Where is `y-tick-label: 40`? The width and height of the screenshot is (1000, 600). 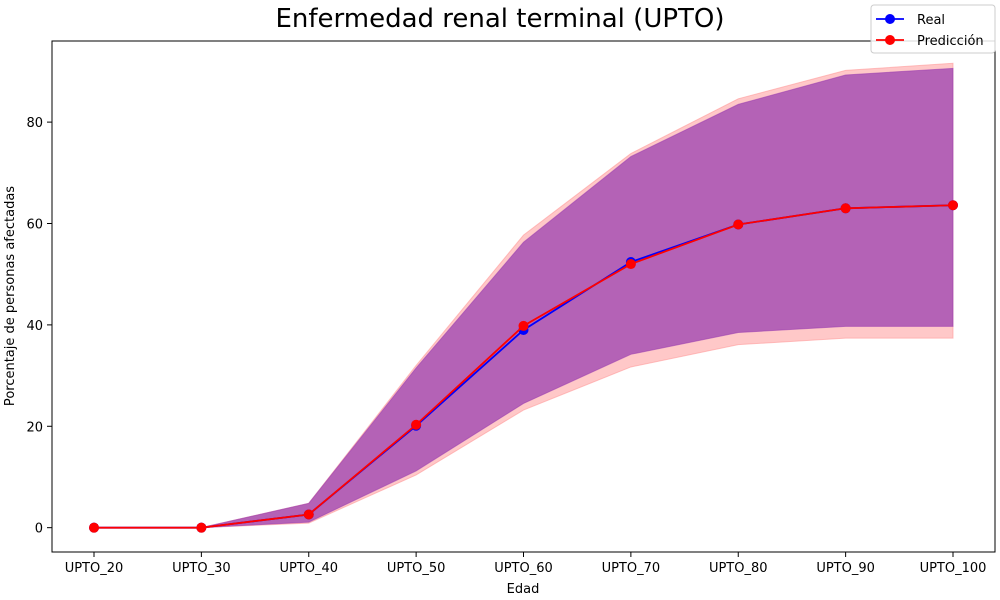
y-tick-label: 40 is located at coordinates (34, 326).